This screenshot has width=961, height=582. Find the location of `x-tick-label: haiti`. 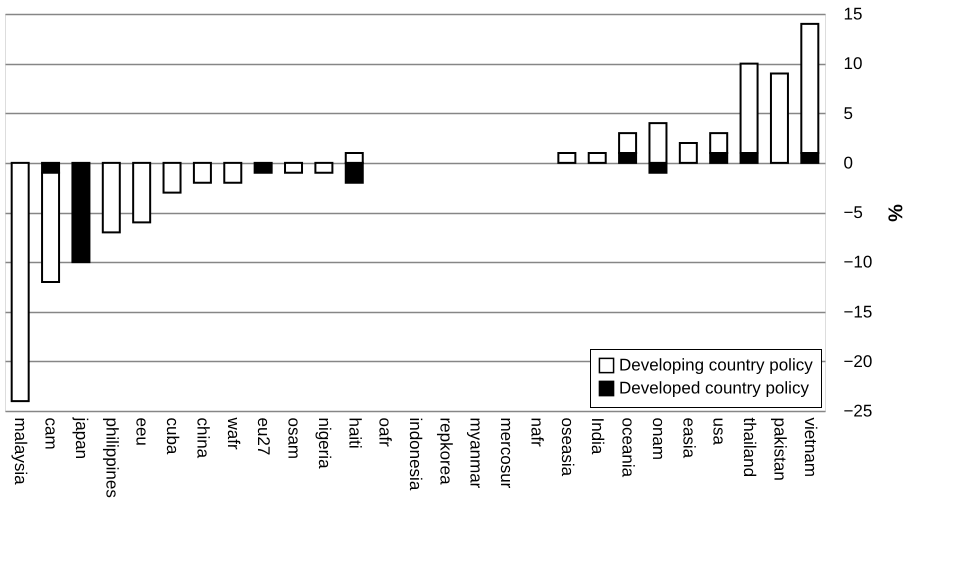

x-tick-label: haiti is located at coordinates (354, 433).